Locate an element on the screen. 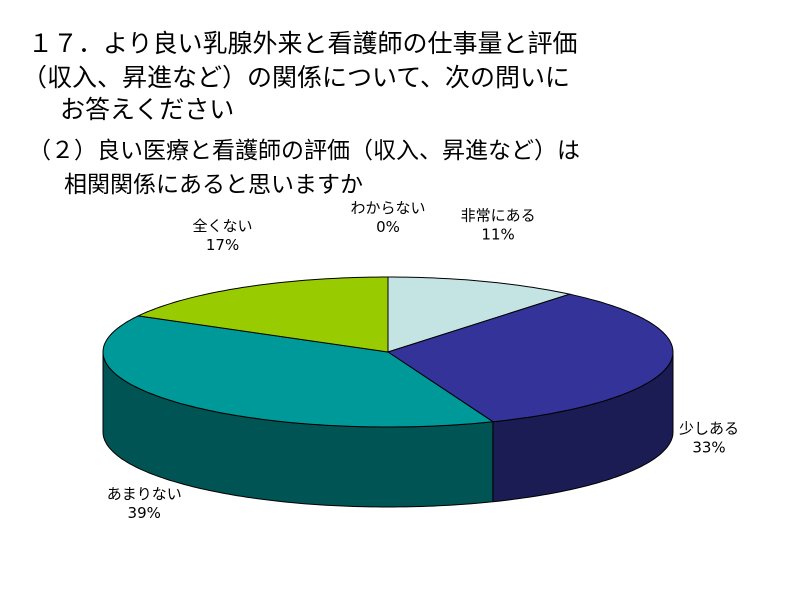 This screenshot has width=800, height=600. chart-title: １７．より良い乳腺外来と看護師の仕事量と評価 is located at coordinates (303, 43).